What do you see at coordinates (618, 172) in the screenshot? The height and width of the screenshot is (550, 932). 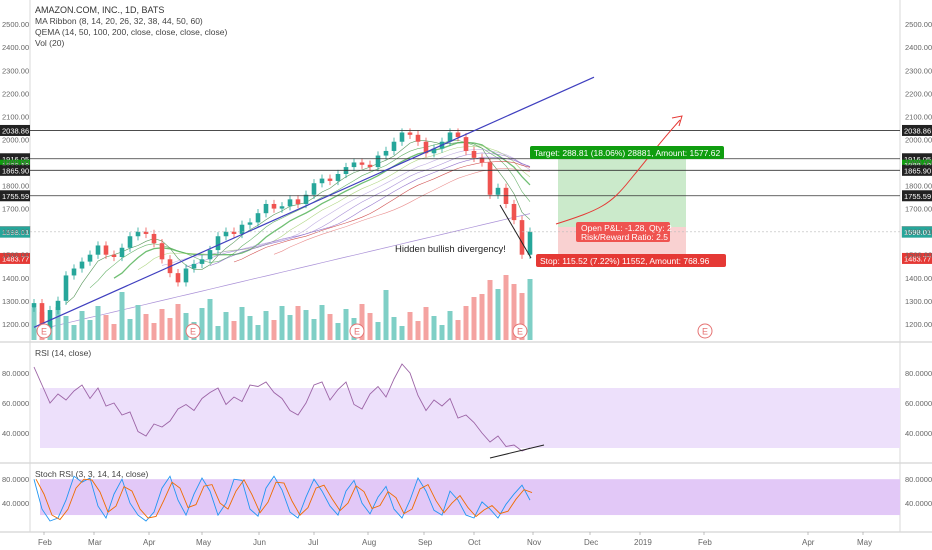 I see `forecast-arrow` at bounding box center [618, 172].